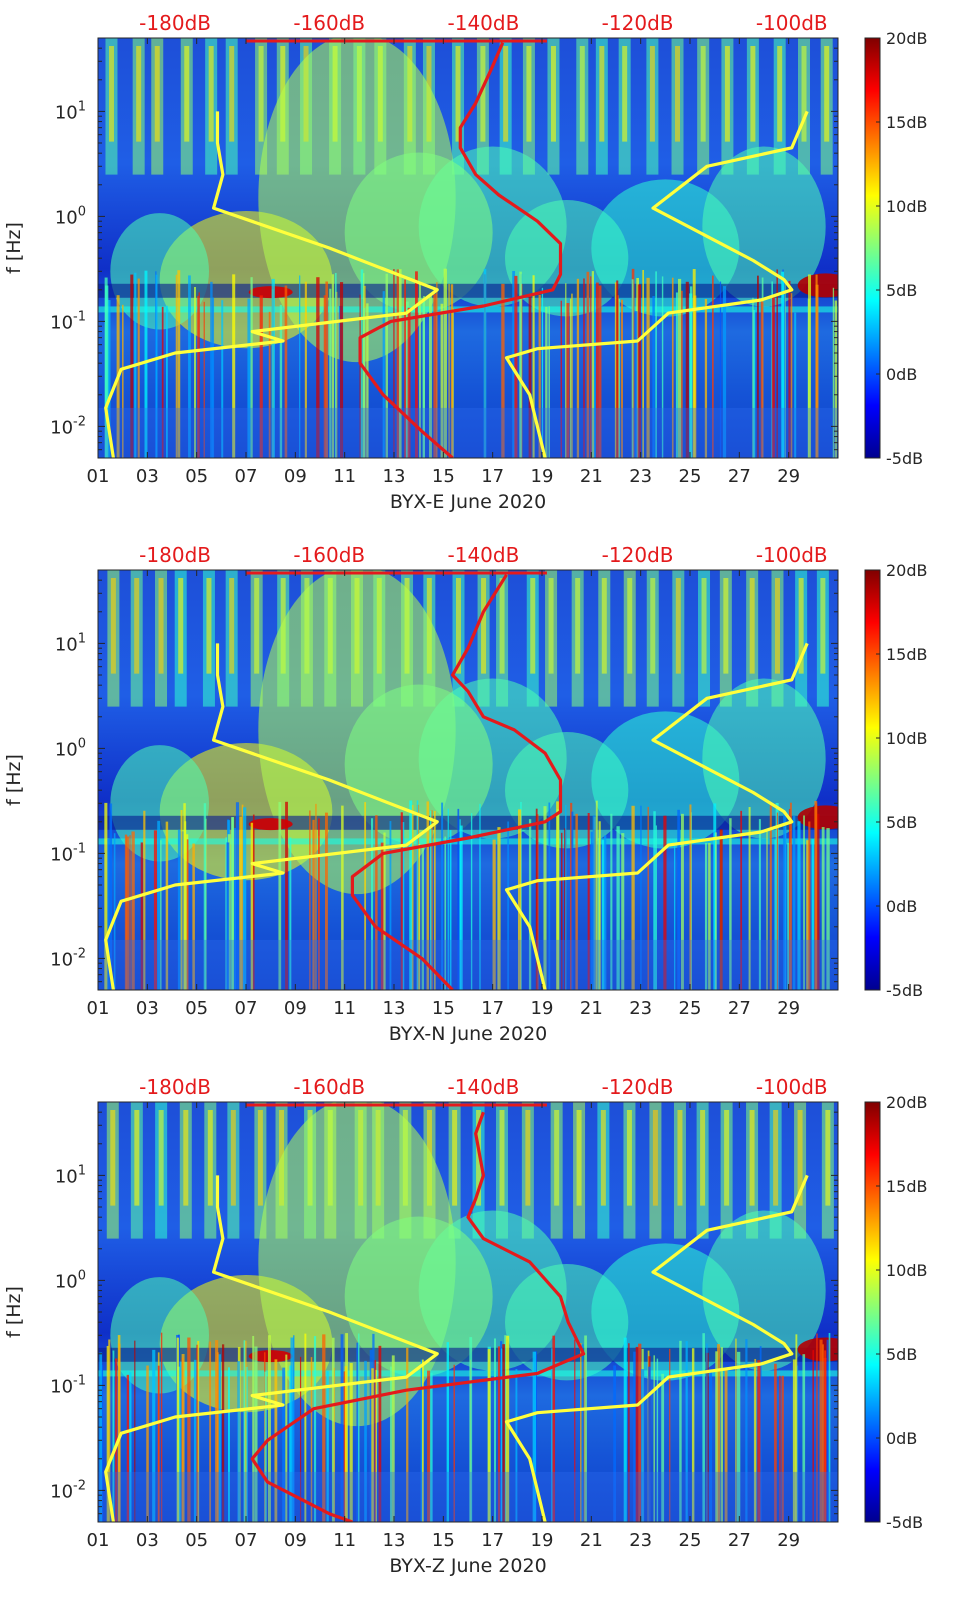  I want to click on x-axis-label: BYX-N June 2020, so click(468, 1034).